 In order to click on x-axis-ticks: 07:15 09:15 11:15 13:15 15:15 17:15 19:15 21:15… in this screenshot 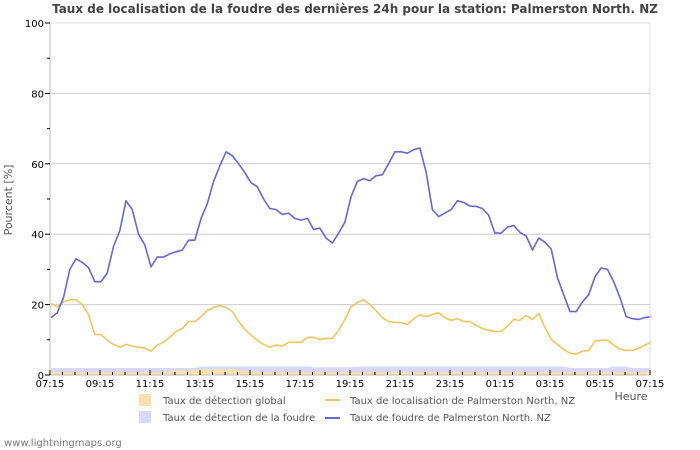, I will do `click(350, 380)`.